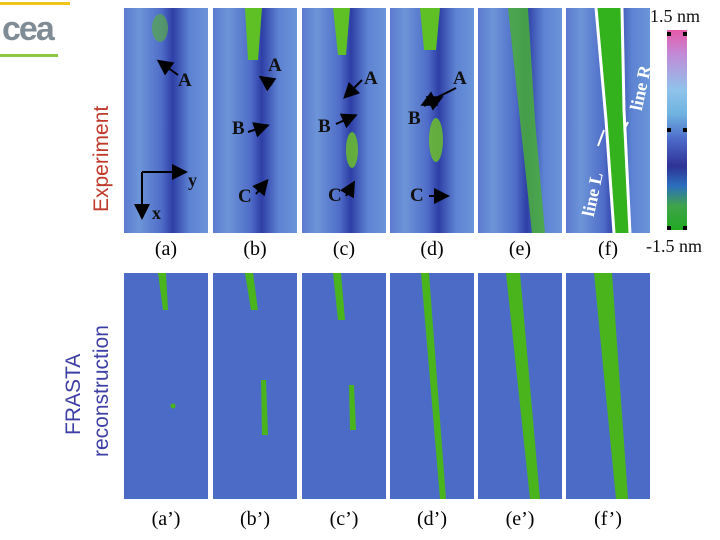 This screenshot has height=540, width=720. What do you see at coordinates (433, 103) in the screenshot?
I see `arrow-d-B` at bounding box center [433, 103].